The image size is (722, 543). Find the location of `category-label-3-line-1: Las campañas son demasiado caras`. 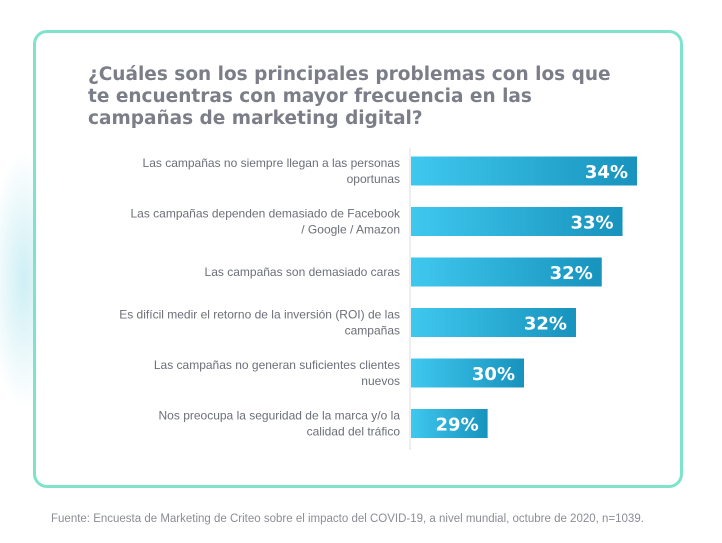

category-label-3-line-1: Las campañas son demasiado caras is located at coordinates (302, 272).